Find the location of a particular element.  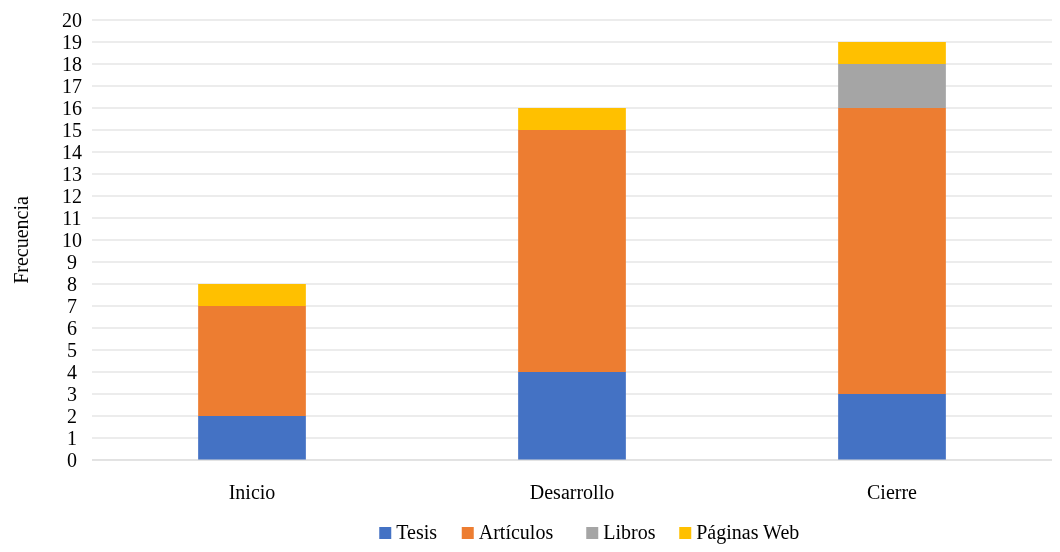

y-tick-label: 1 is located at coordinates (72, 438).